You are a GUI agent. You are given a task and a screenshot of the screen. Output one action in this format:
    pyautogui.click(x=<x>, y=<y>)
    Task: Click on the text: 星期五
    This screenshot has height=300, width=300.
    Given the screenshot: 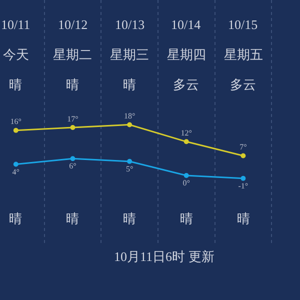 What is the action you would take?
    pyautogui.click(x=243, y=54)
    